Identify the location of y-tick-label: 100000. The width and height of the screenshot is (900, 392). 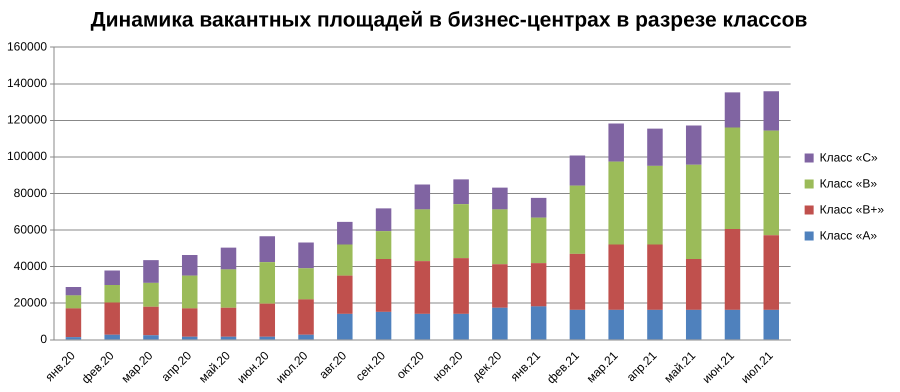
(27, 156).